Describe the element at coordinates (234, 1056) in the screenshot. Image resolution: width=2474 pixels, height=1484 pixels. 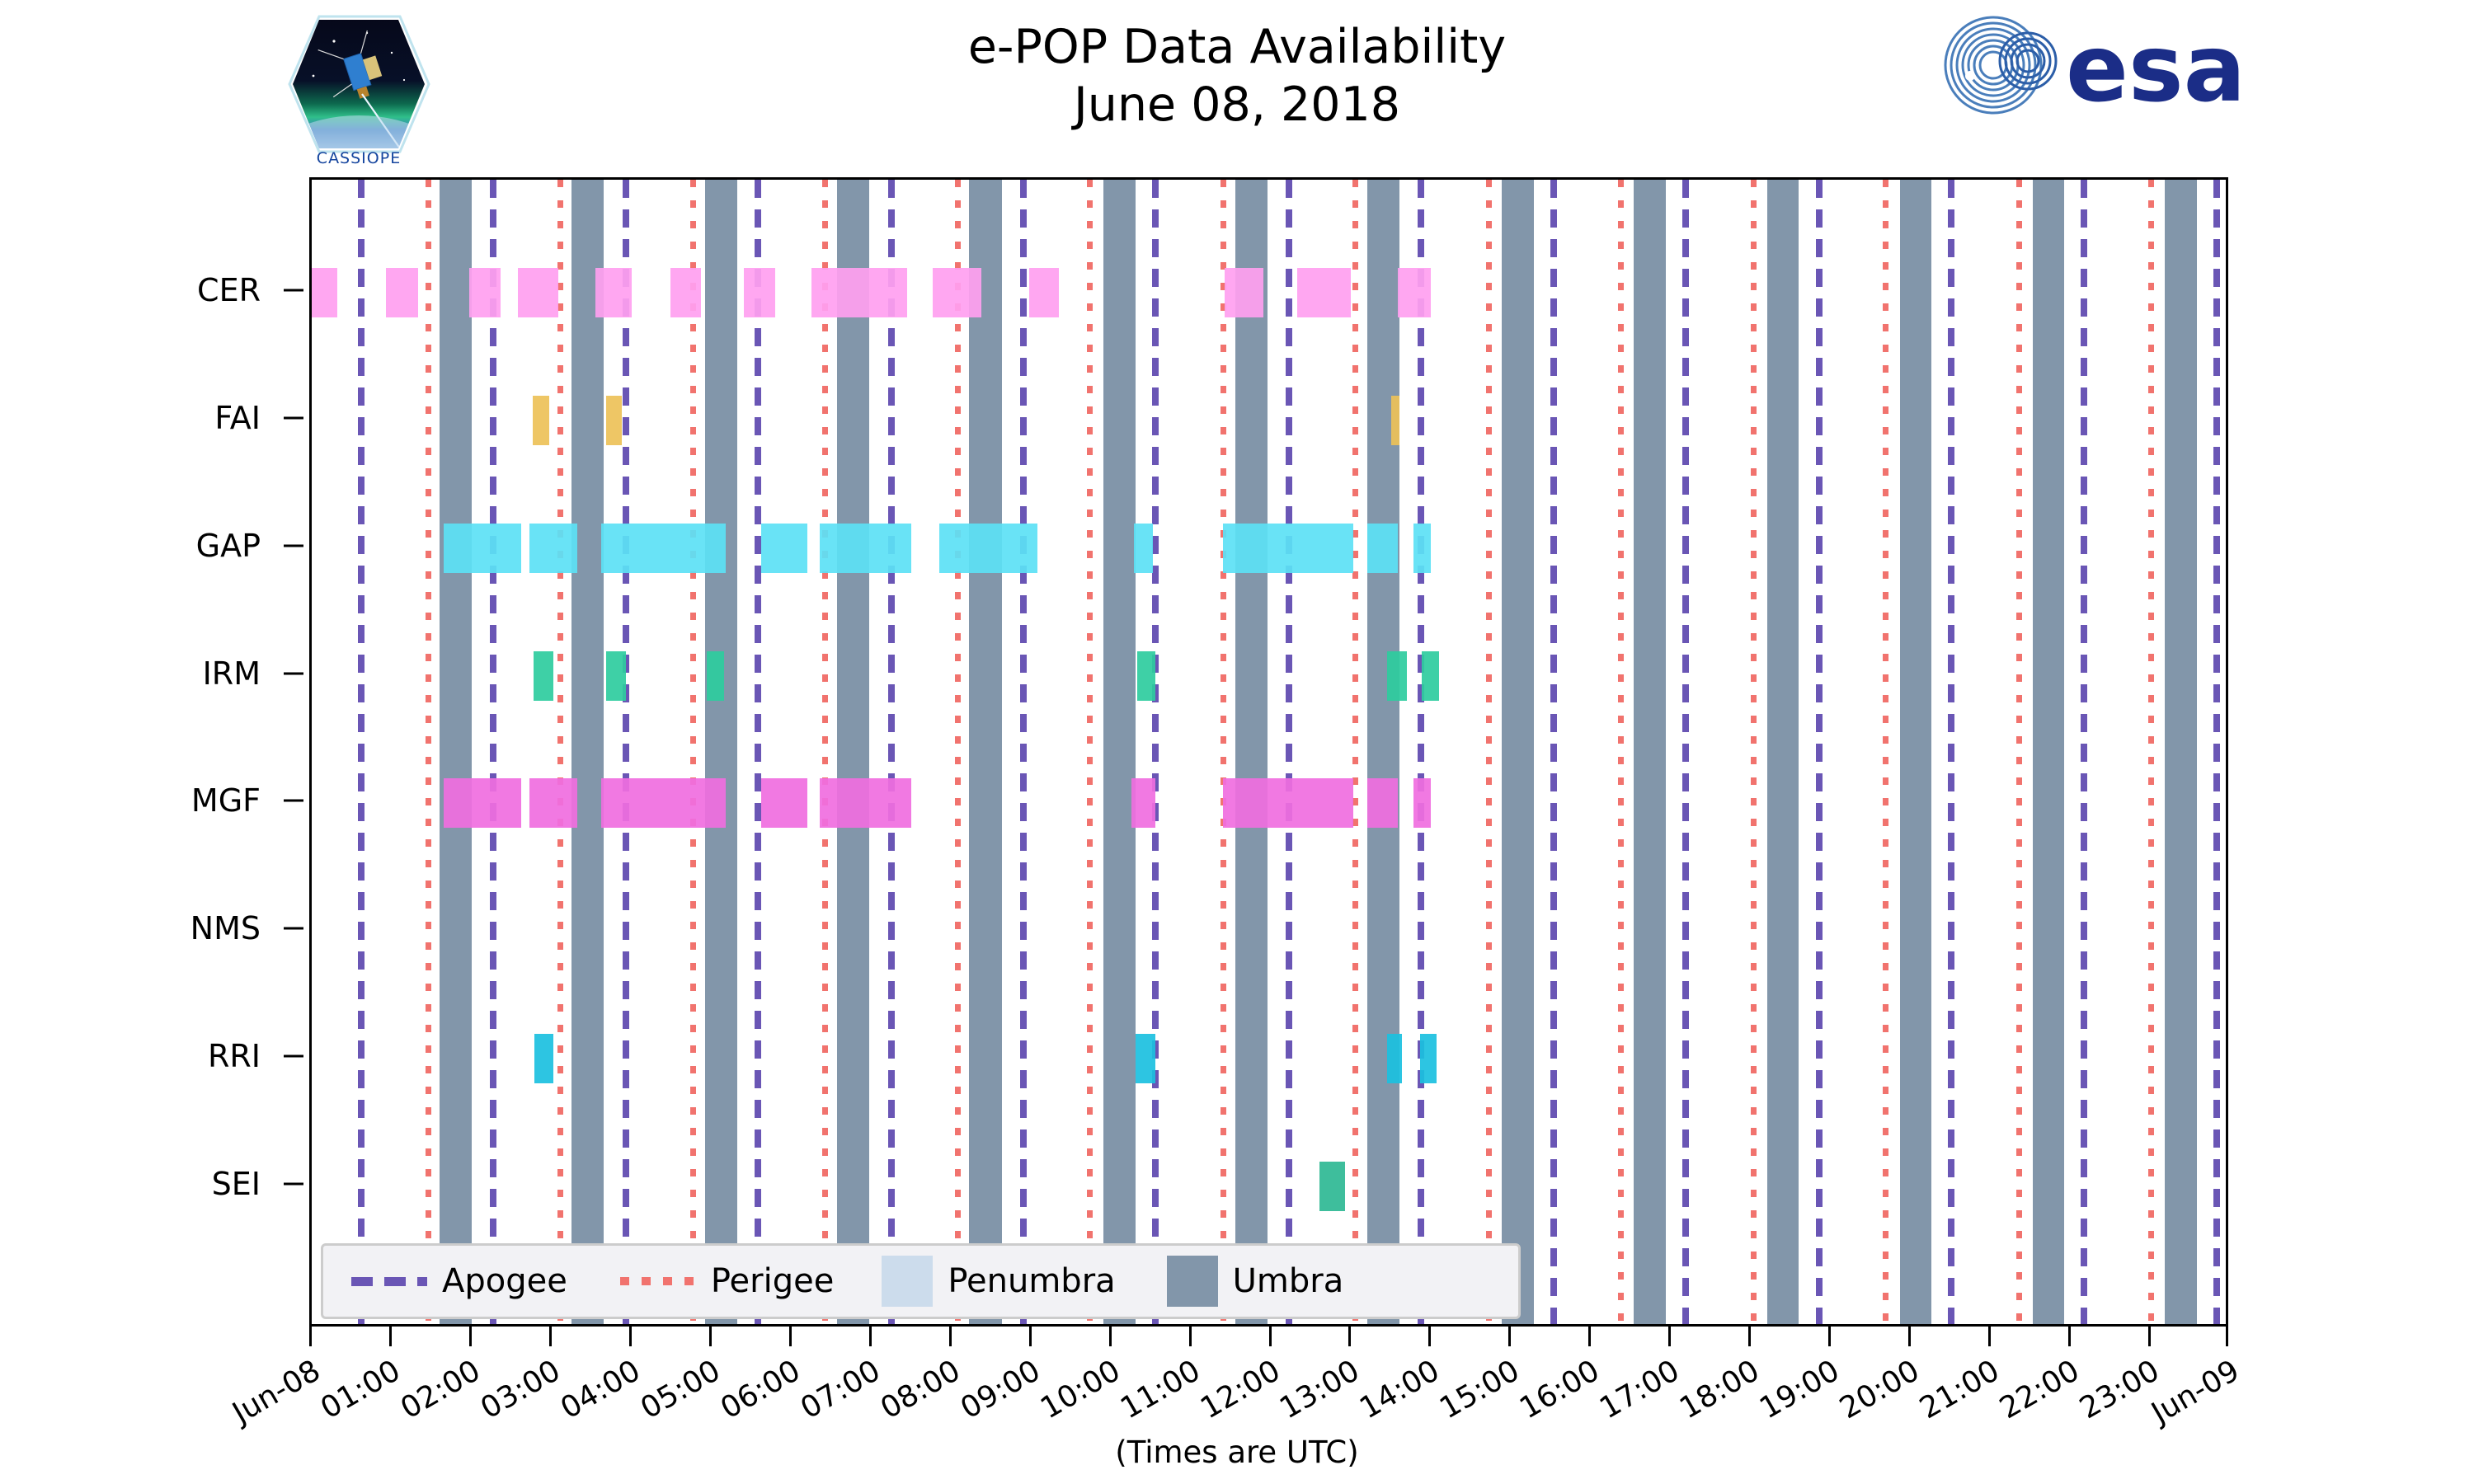
I see `y-tick-label-rri: RRI` at that location.